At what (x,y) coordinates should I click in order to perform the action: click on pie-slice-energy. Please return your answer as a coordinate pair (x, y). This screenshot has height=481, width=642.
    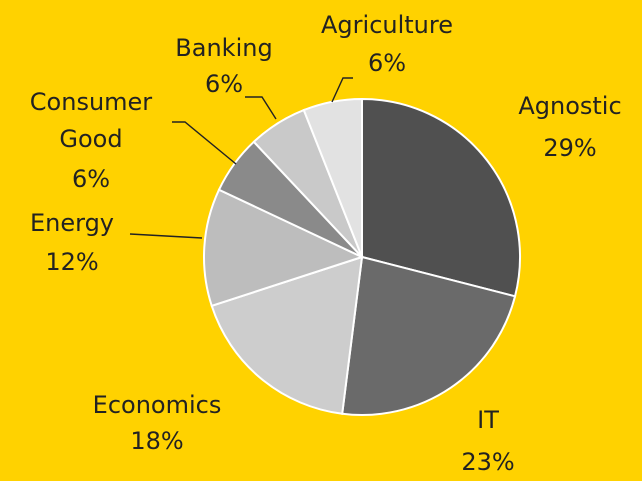
    Looking at the image, I should click on (284, 248).